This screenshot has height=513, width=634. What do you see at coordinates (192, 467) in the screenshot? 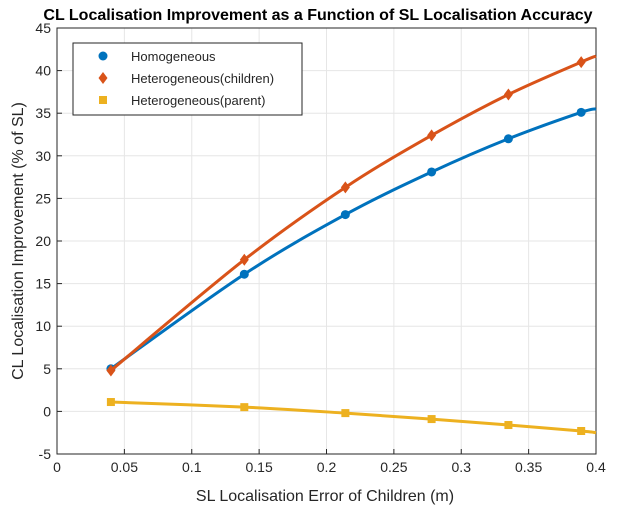
I see `x-tick-label: 0.1` at bounding box center [192, 467].